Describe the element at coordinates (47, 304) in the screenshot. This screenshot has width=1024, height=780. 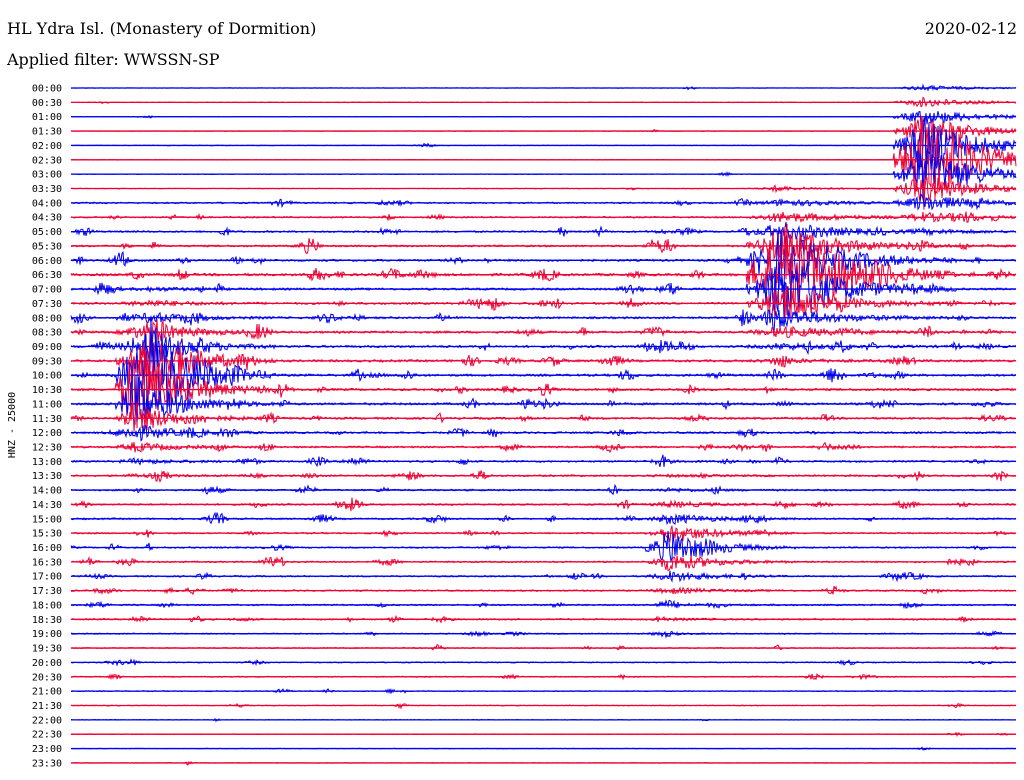
I see `row-time-label: 07:30` at that location.